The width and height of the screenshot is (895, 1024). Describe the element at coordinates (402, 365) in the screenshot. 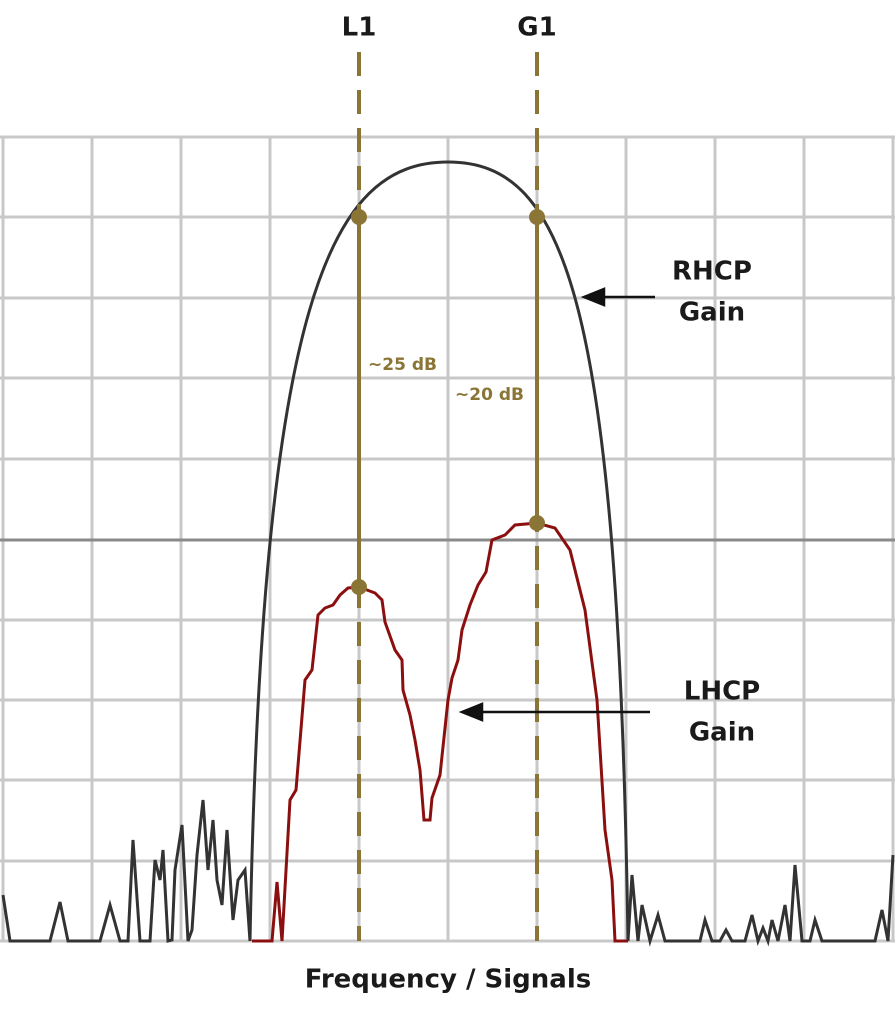

I see `difference-label: ~25 dB` at that location.